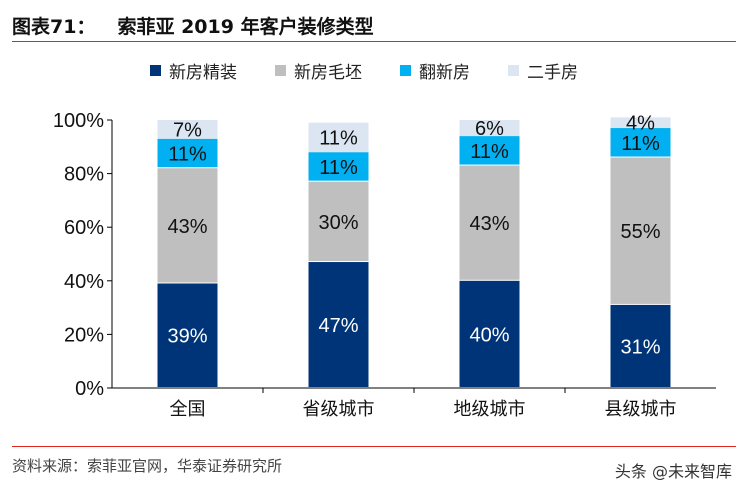 This screenshot has height=490, width=748. Describe the element at coordinates (89, 389) in the screenshot. I see `y-tick-label: 0%` at that location.